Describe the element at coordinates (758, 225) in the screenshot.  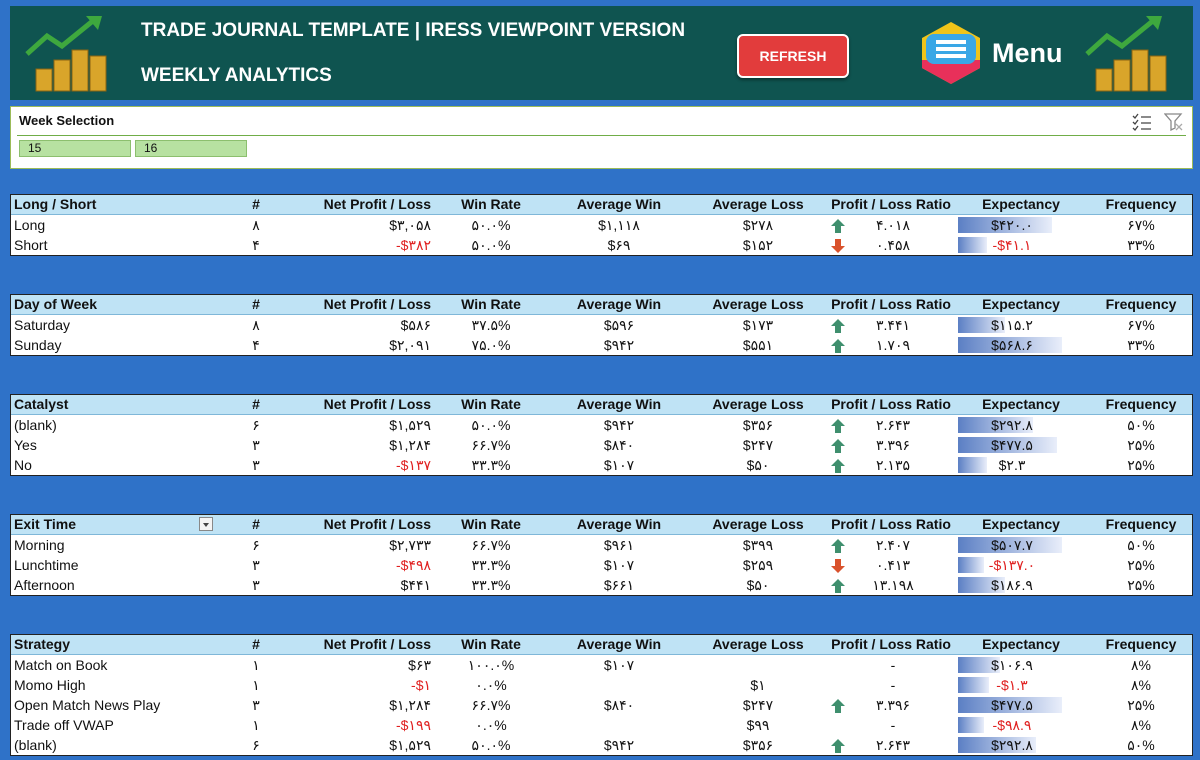
I see `average-loss: $۲۷۸` at that location.